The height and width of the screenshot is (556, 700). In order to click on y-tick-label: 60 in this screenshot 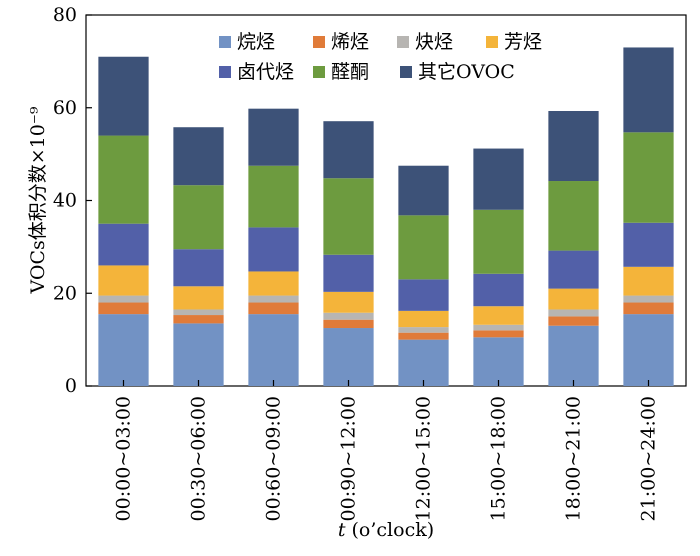, I will do `click(65, 108)`.